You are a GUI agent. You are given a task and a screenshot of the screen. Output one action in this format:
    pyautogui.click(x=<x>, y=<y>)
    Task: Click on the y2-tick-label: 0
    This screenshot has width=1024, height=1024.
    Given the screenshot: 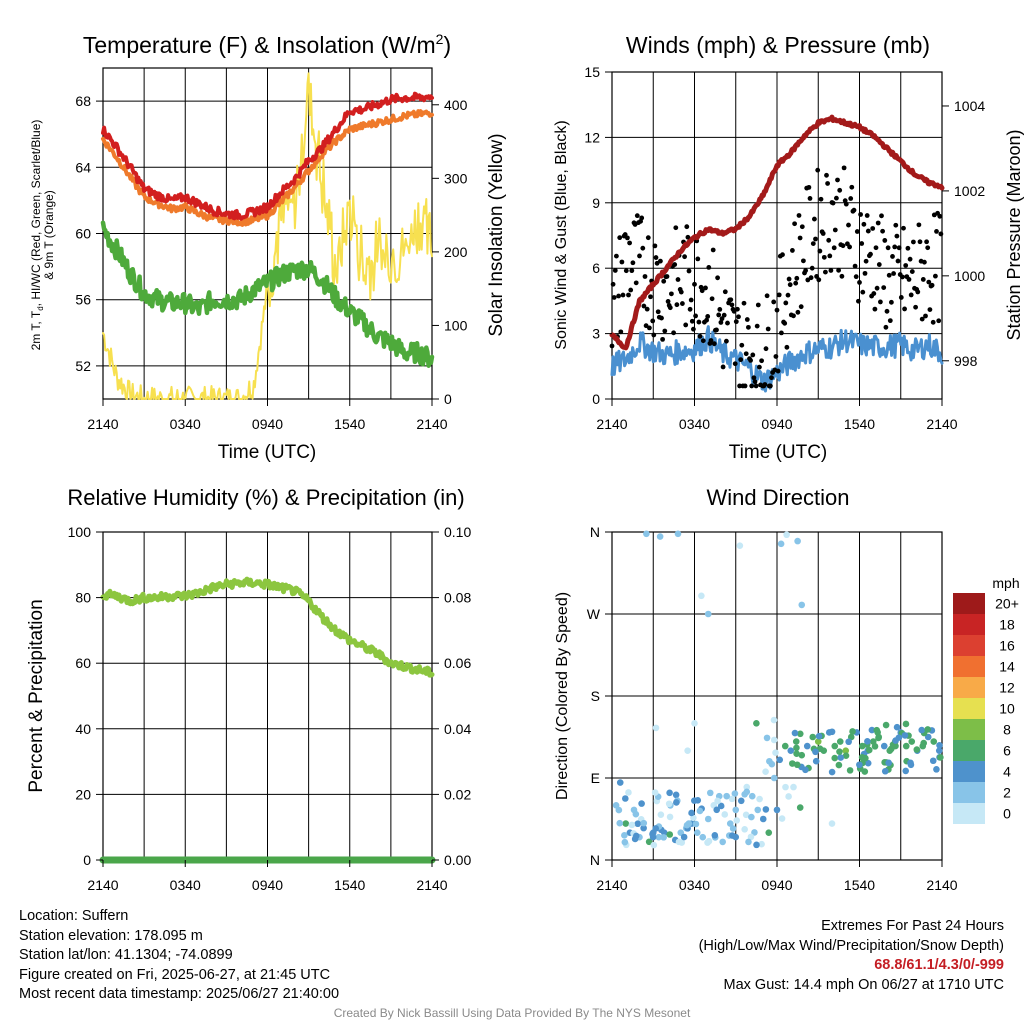 What is the action you would take?
    pyautogui.click(x=448, y=399)
    